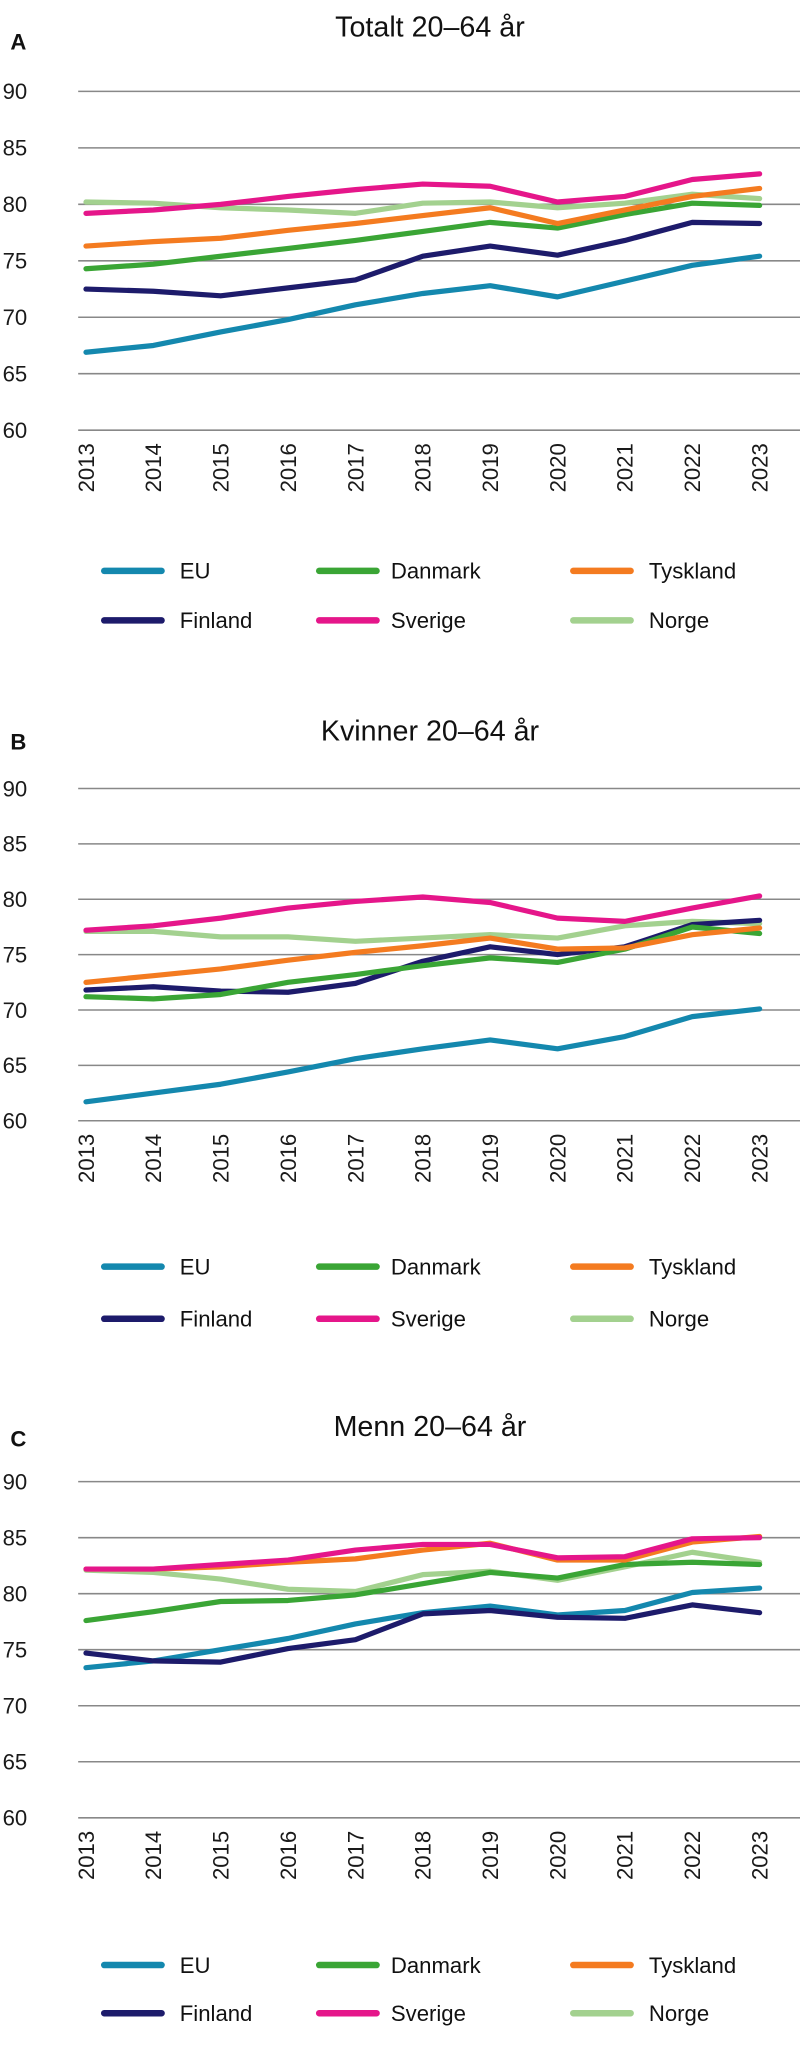 The height and width of the screenshot is (2046, 800). I want to click on panel-label: C, so click(18, 1438).